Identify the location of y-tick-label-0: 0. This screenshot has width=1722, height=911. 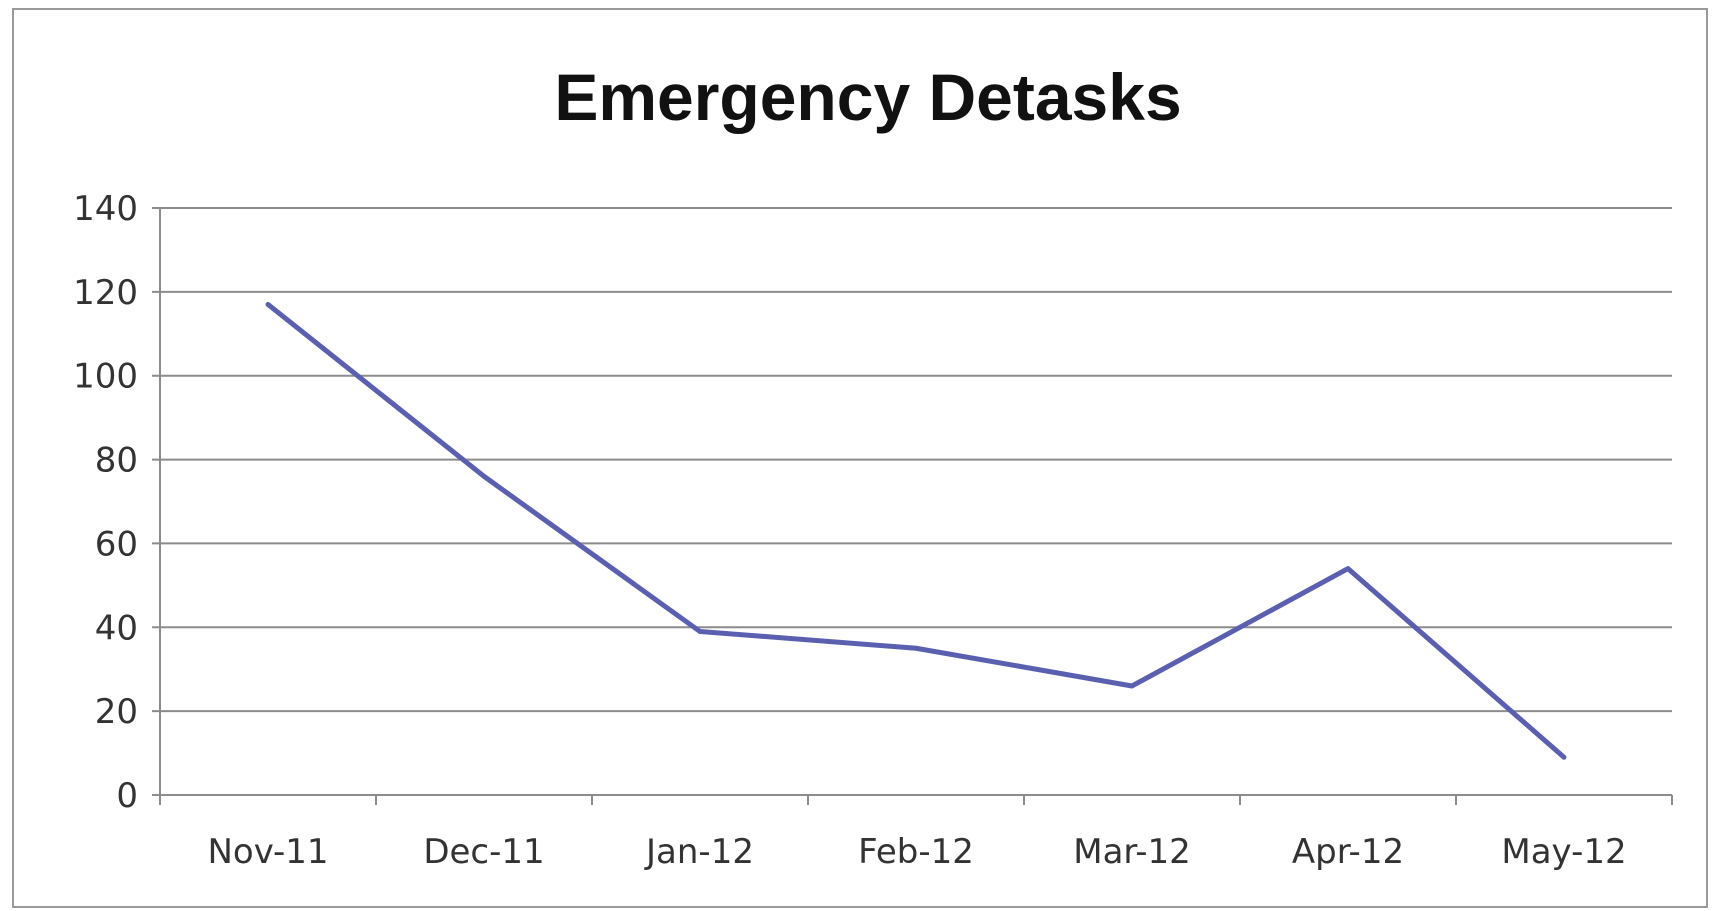
(127, 796).